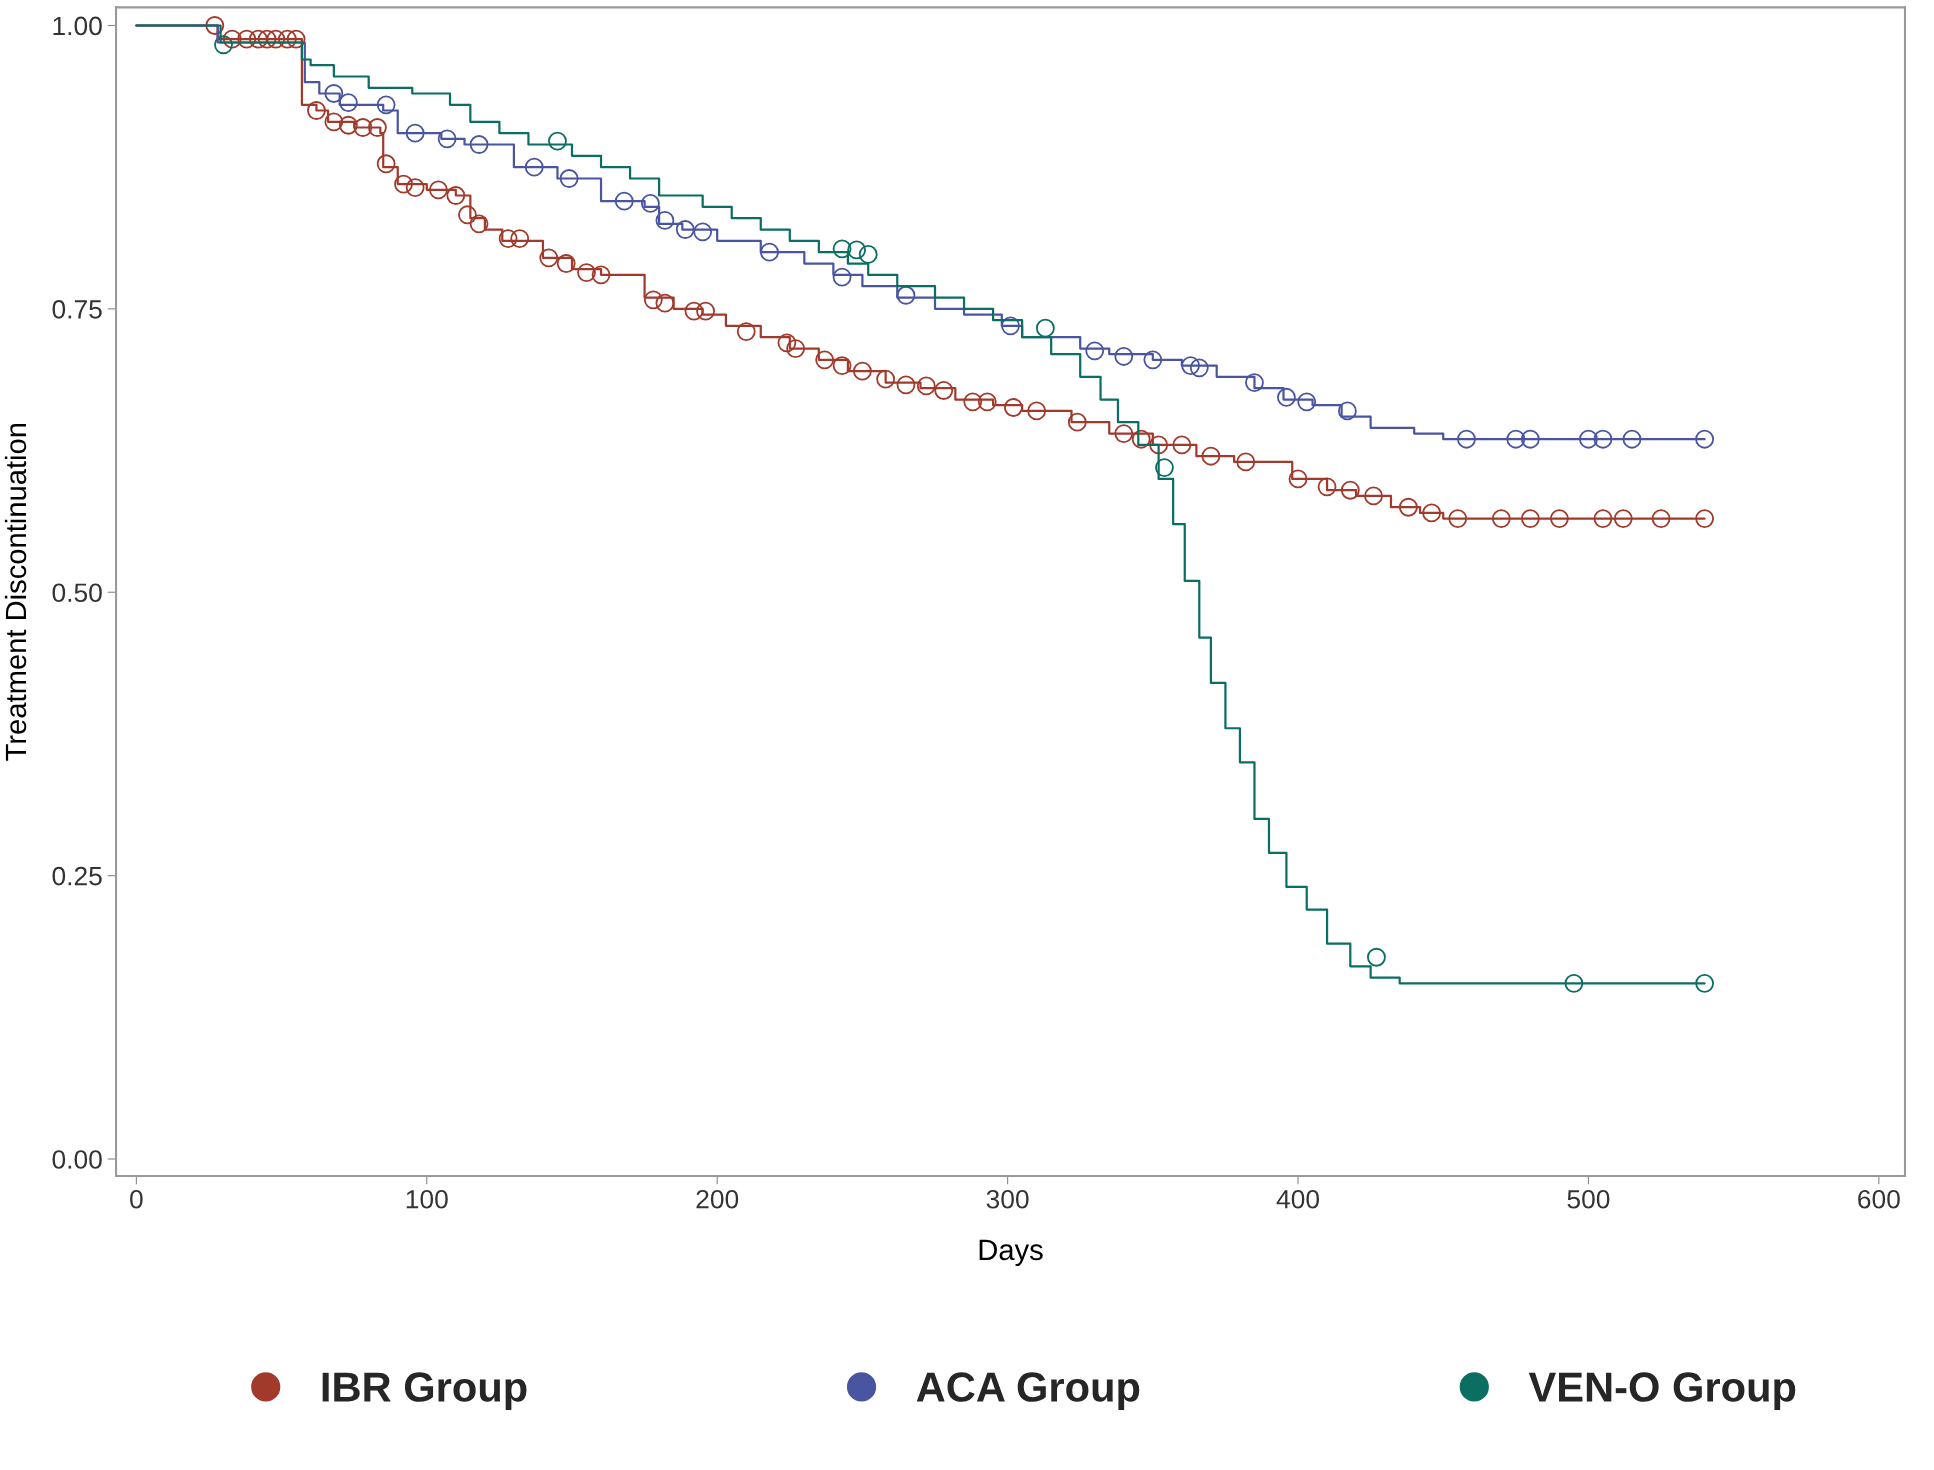 This screenshot has width=1934, height=1470. Describe the element at coordinates (77, 26) in the screenshot. I see `y-tick-label: 1.00` at that location.